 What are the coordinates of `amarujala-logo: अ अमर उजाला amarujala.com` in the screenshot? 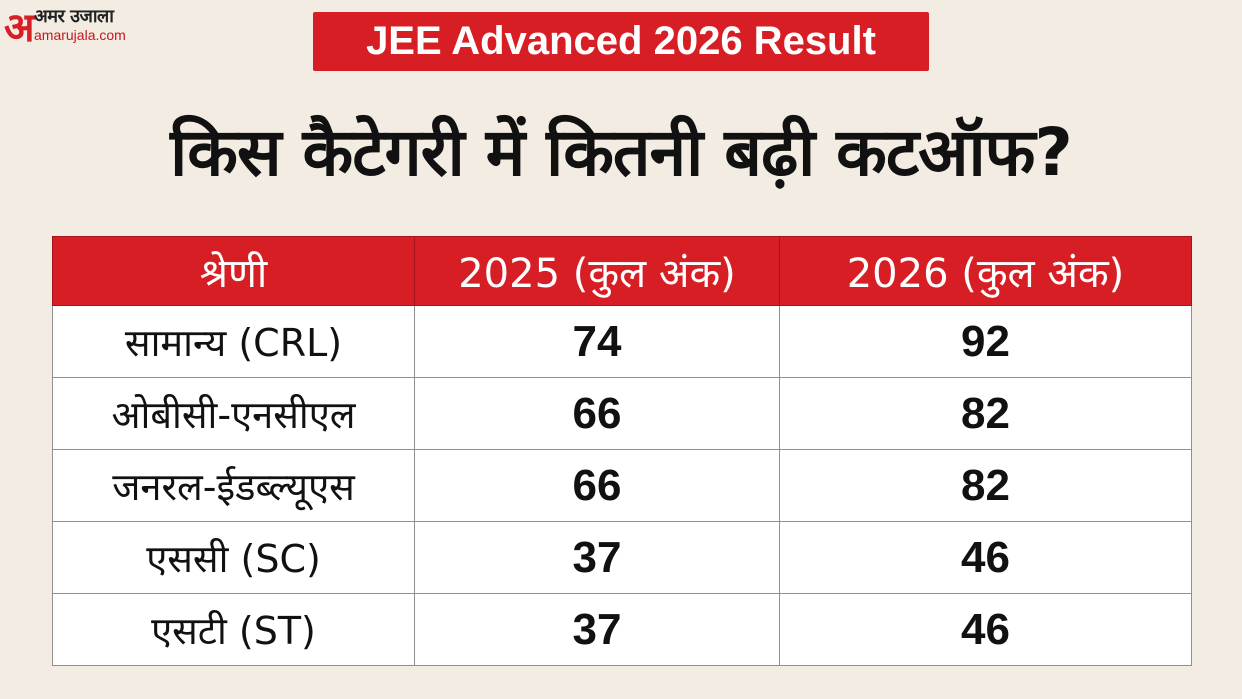 It's located at (88, 27).